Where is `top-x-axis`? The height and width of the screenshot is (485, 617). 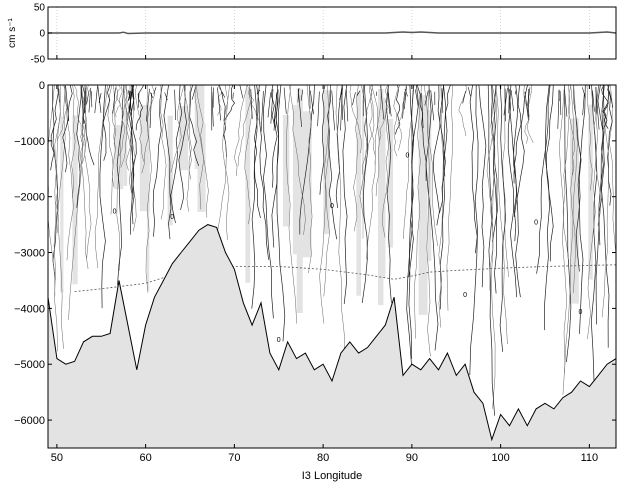 top-x-axis is located at coordinates (323, 57).